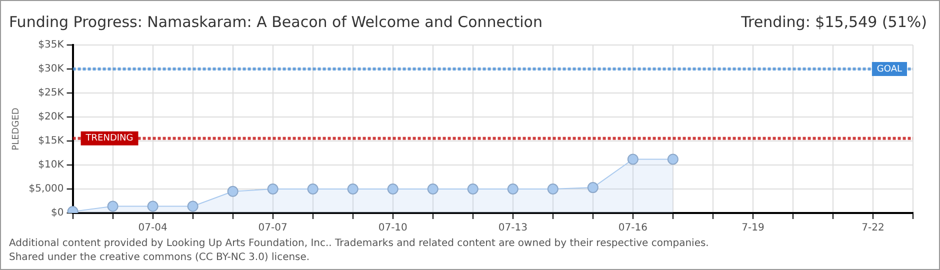 This screenshot has height=270, width=940. Describe the element at coordinates (57, 213) in the screenshot. I see `y-tick-label: $0` at that location.